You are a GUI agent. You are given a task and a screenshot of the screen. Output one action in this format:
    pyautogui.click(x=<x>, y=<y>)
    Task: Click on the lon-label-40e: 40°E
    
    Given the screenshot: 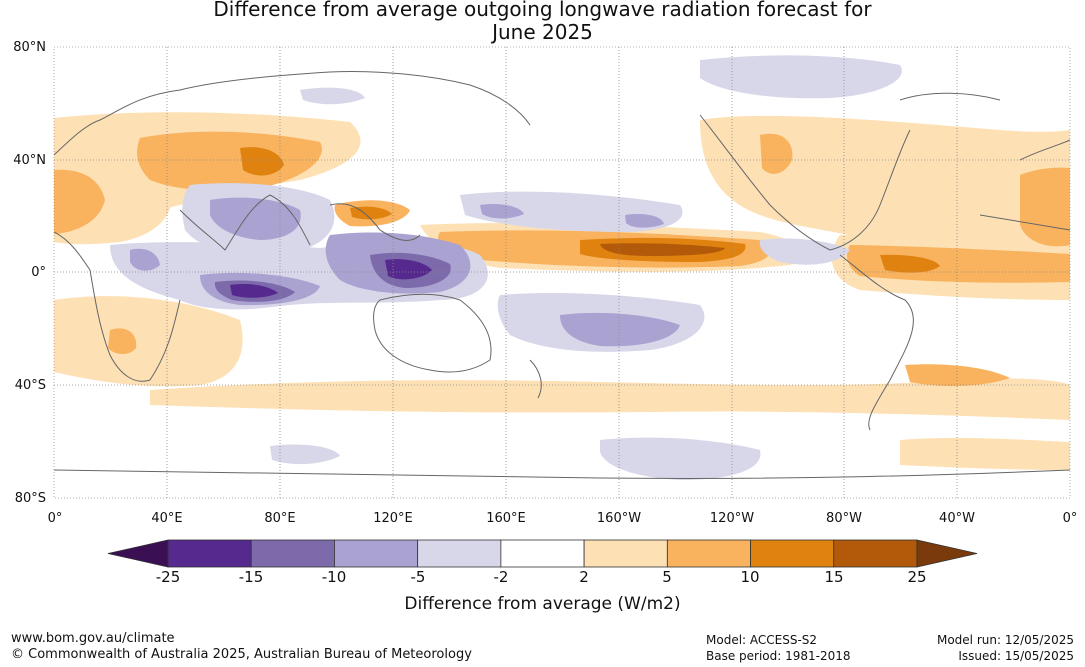 What is the action you would take?
    pyautogui.click(x=167, y=518)
    